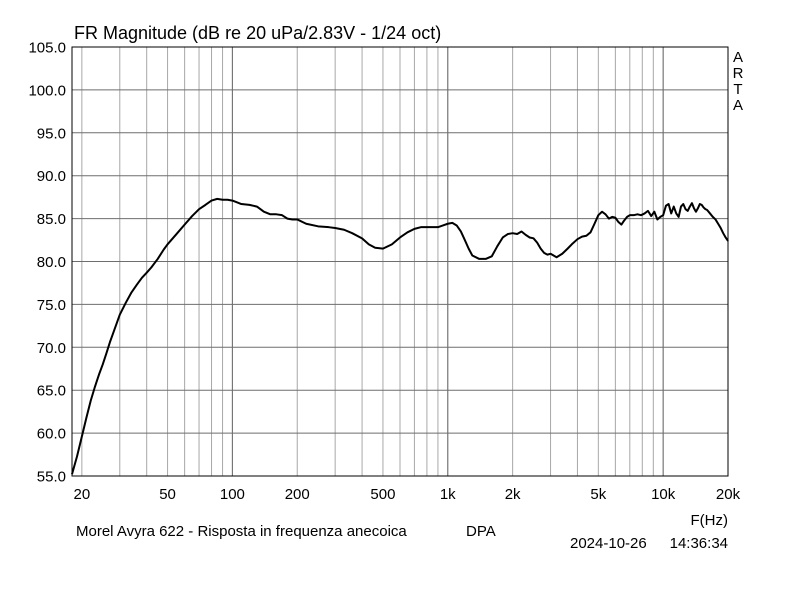 The width and height of the screenshot is (800, 594). I want to click on y-tick-label: 90.0, so click(51, 176).